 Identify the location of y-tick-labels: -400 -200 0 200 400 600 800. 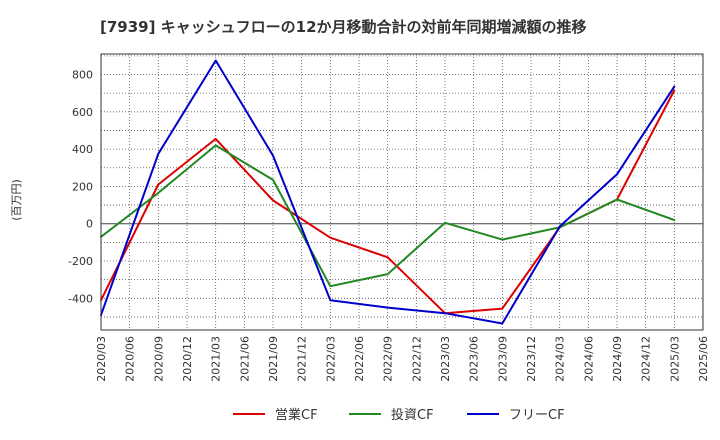
(80, 187).